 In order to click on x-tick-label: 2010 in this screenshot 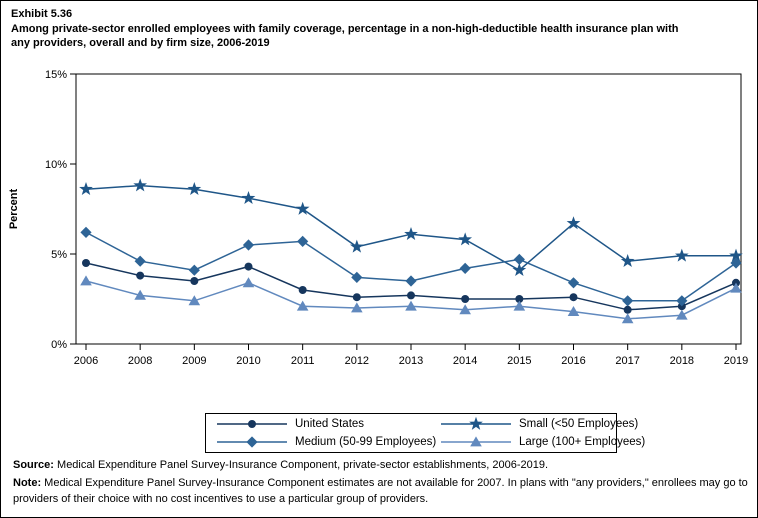, I will do `click(248, 361)`.